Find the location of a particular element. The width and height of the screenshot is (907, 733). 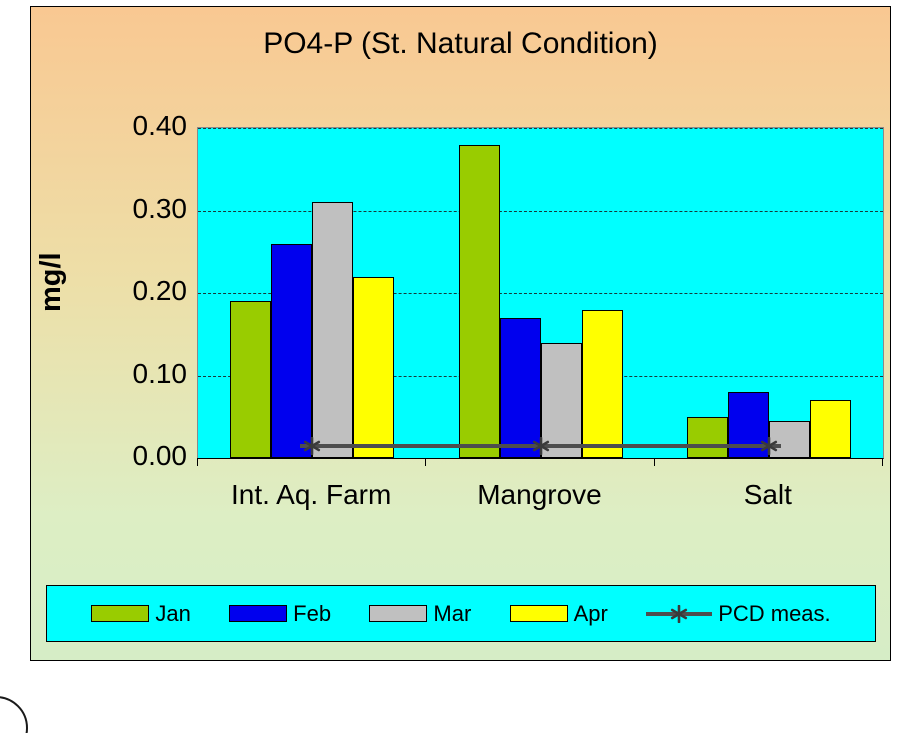

legend-item: Jan is located at coordinates (141, 613).